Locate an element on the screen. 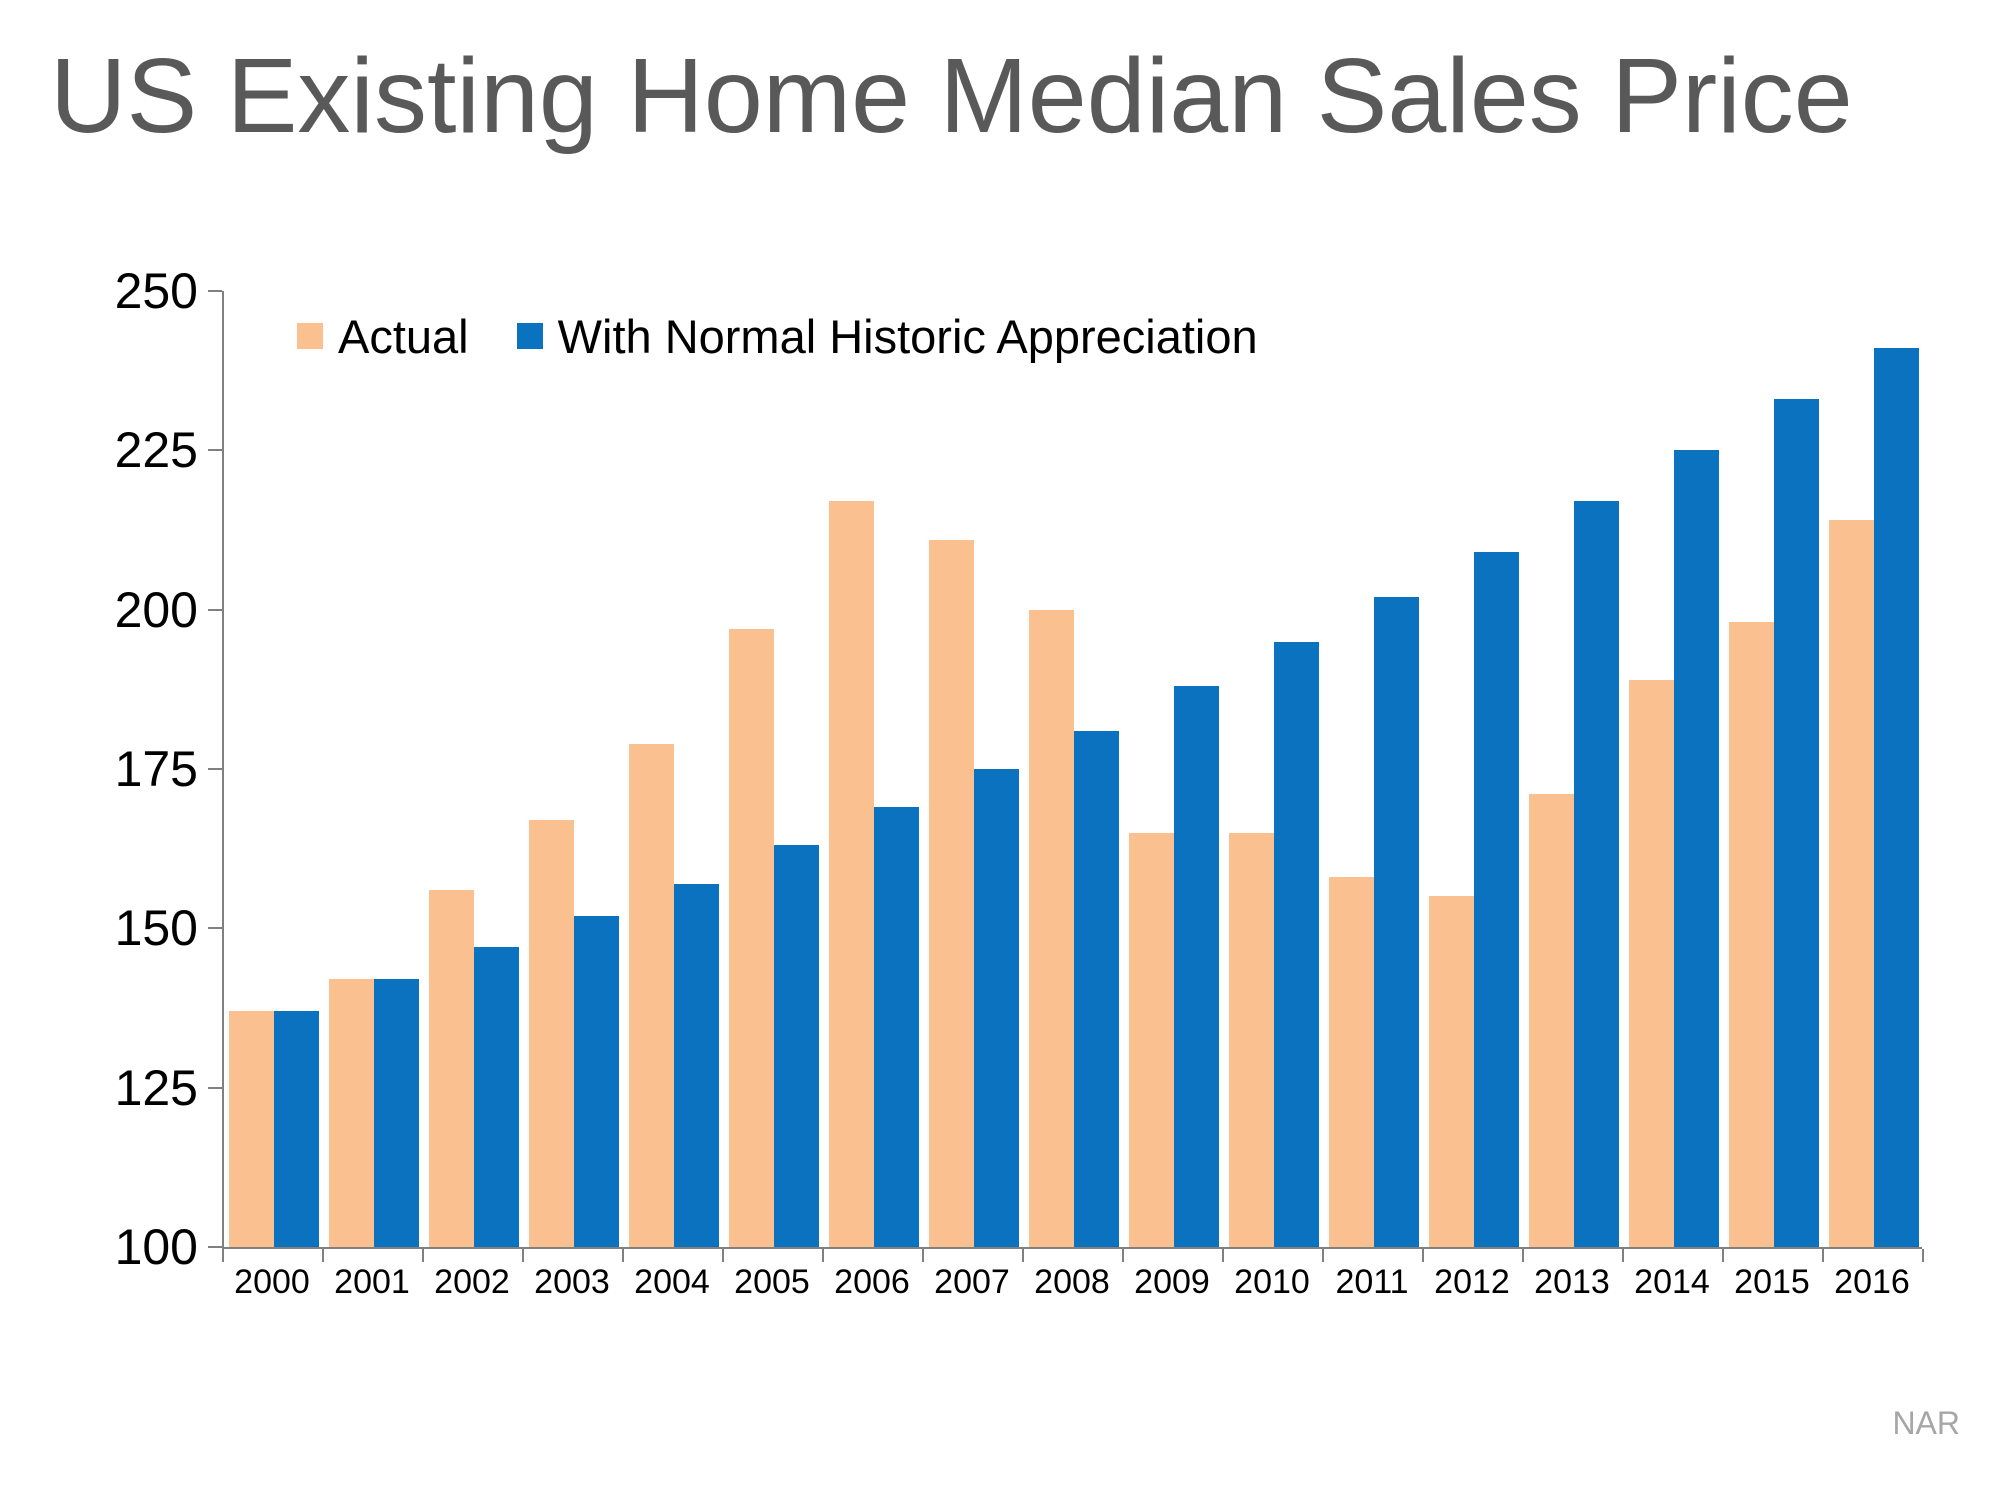 The height and width of the screenshot is (1500, 2000). legend-entry-appreciation: With Normal Historic Appreciation is located at coordinates (887, 336).